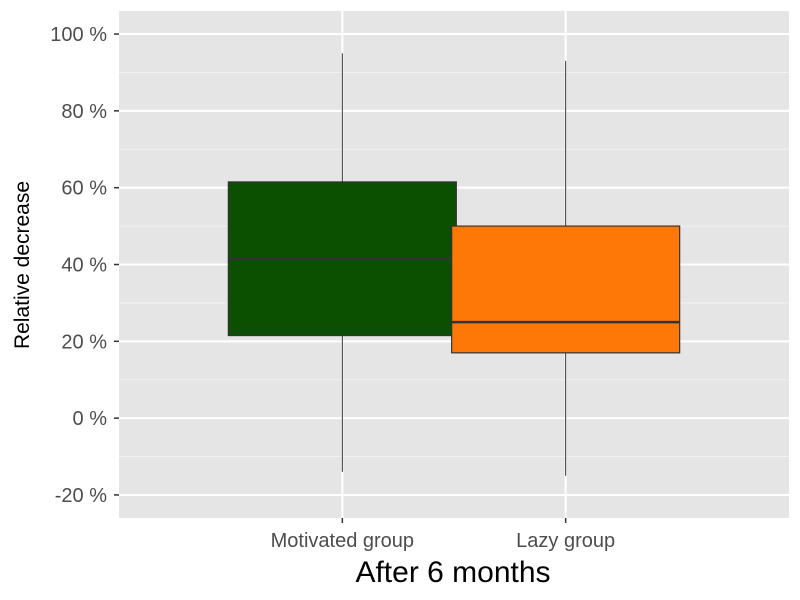  I want to click on y-axis: -20 % 0 % 20 % 40 % 60 % 80 % 100 %, so click(84, 265).